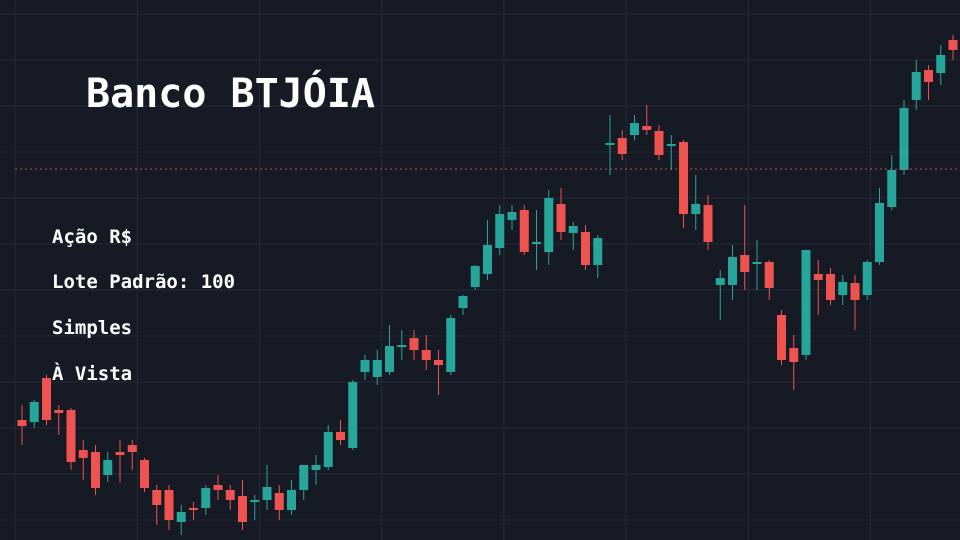 This screenshot has width=960, height=540. Describe the element at coordinates (143, 282) in the screenshot. I see `info-line: Lote Padrão: 100` at that location.